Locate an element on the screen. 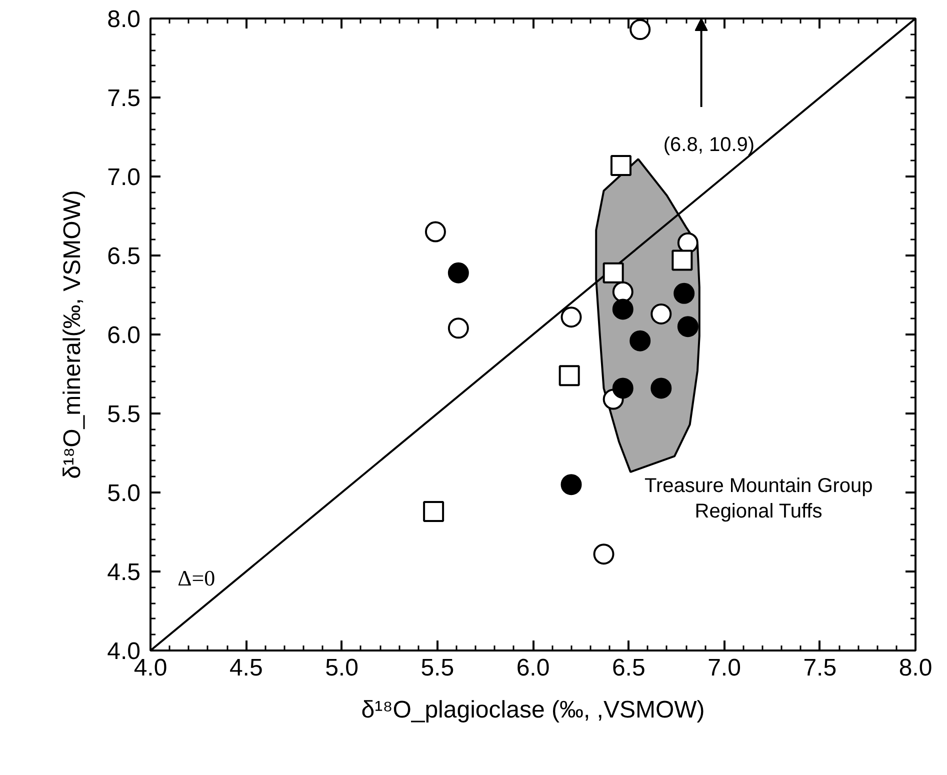 Image resolution: width=947 pixels, height=775 pixels. x-tick-label: 7.0 is located at coordinates (724, 668).